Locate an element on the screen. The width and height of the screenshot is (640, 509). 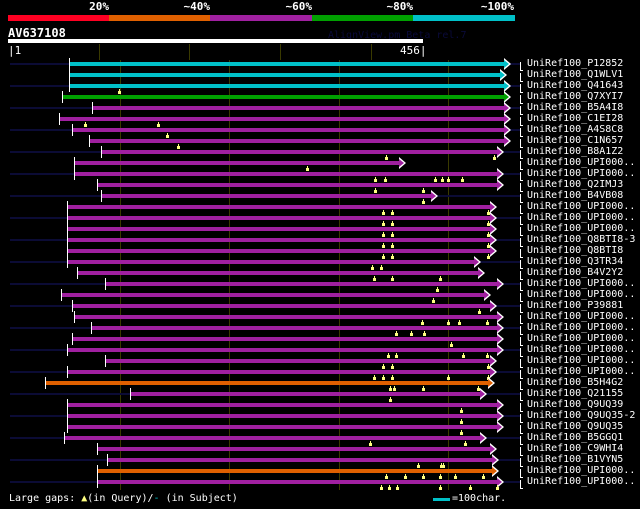
hit-label: UniRef100_Q1WLV1 is located at coordinates (575, 74).